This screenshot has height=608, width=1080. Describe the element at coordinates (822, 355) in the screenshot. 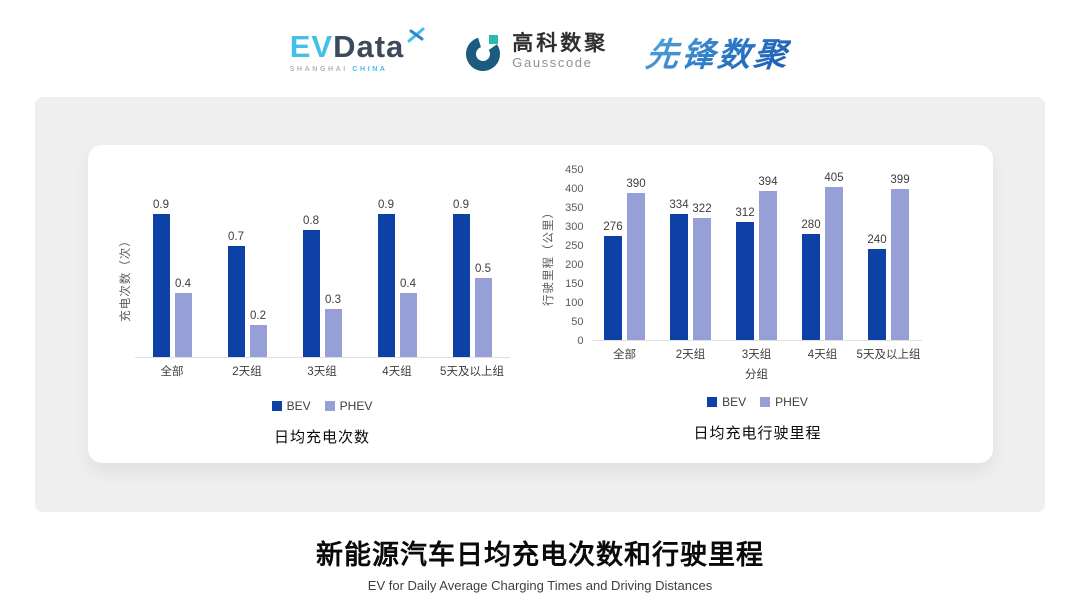

I see `category-label: 4天组` at that location.